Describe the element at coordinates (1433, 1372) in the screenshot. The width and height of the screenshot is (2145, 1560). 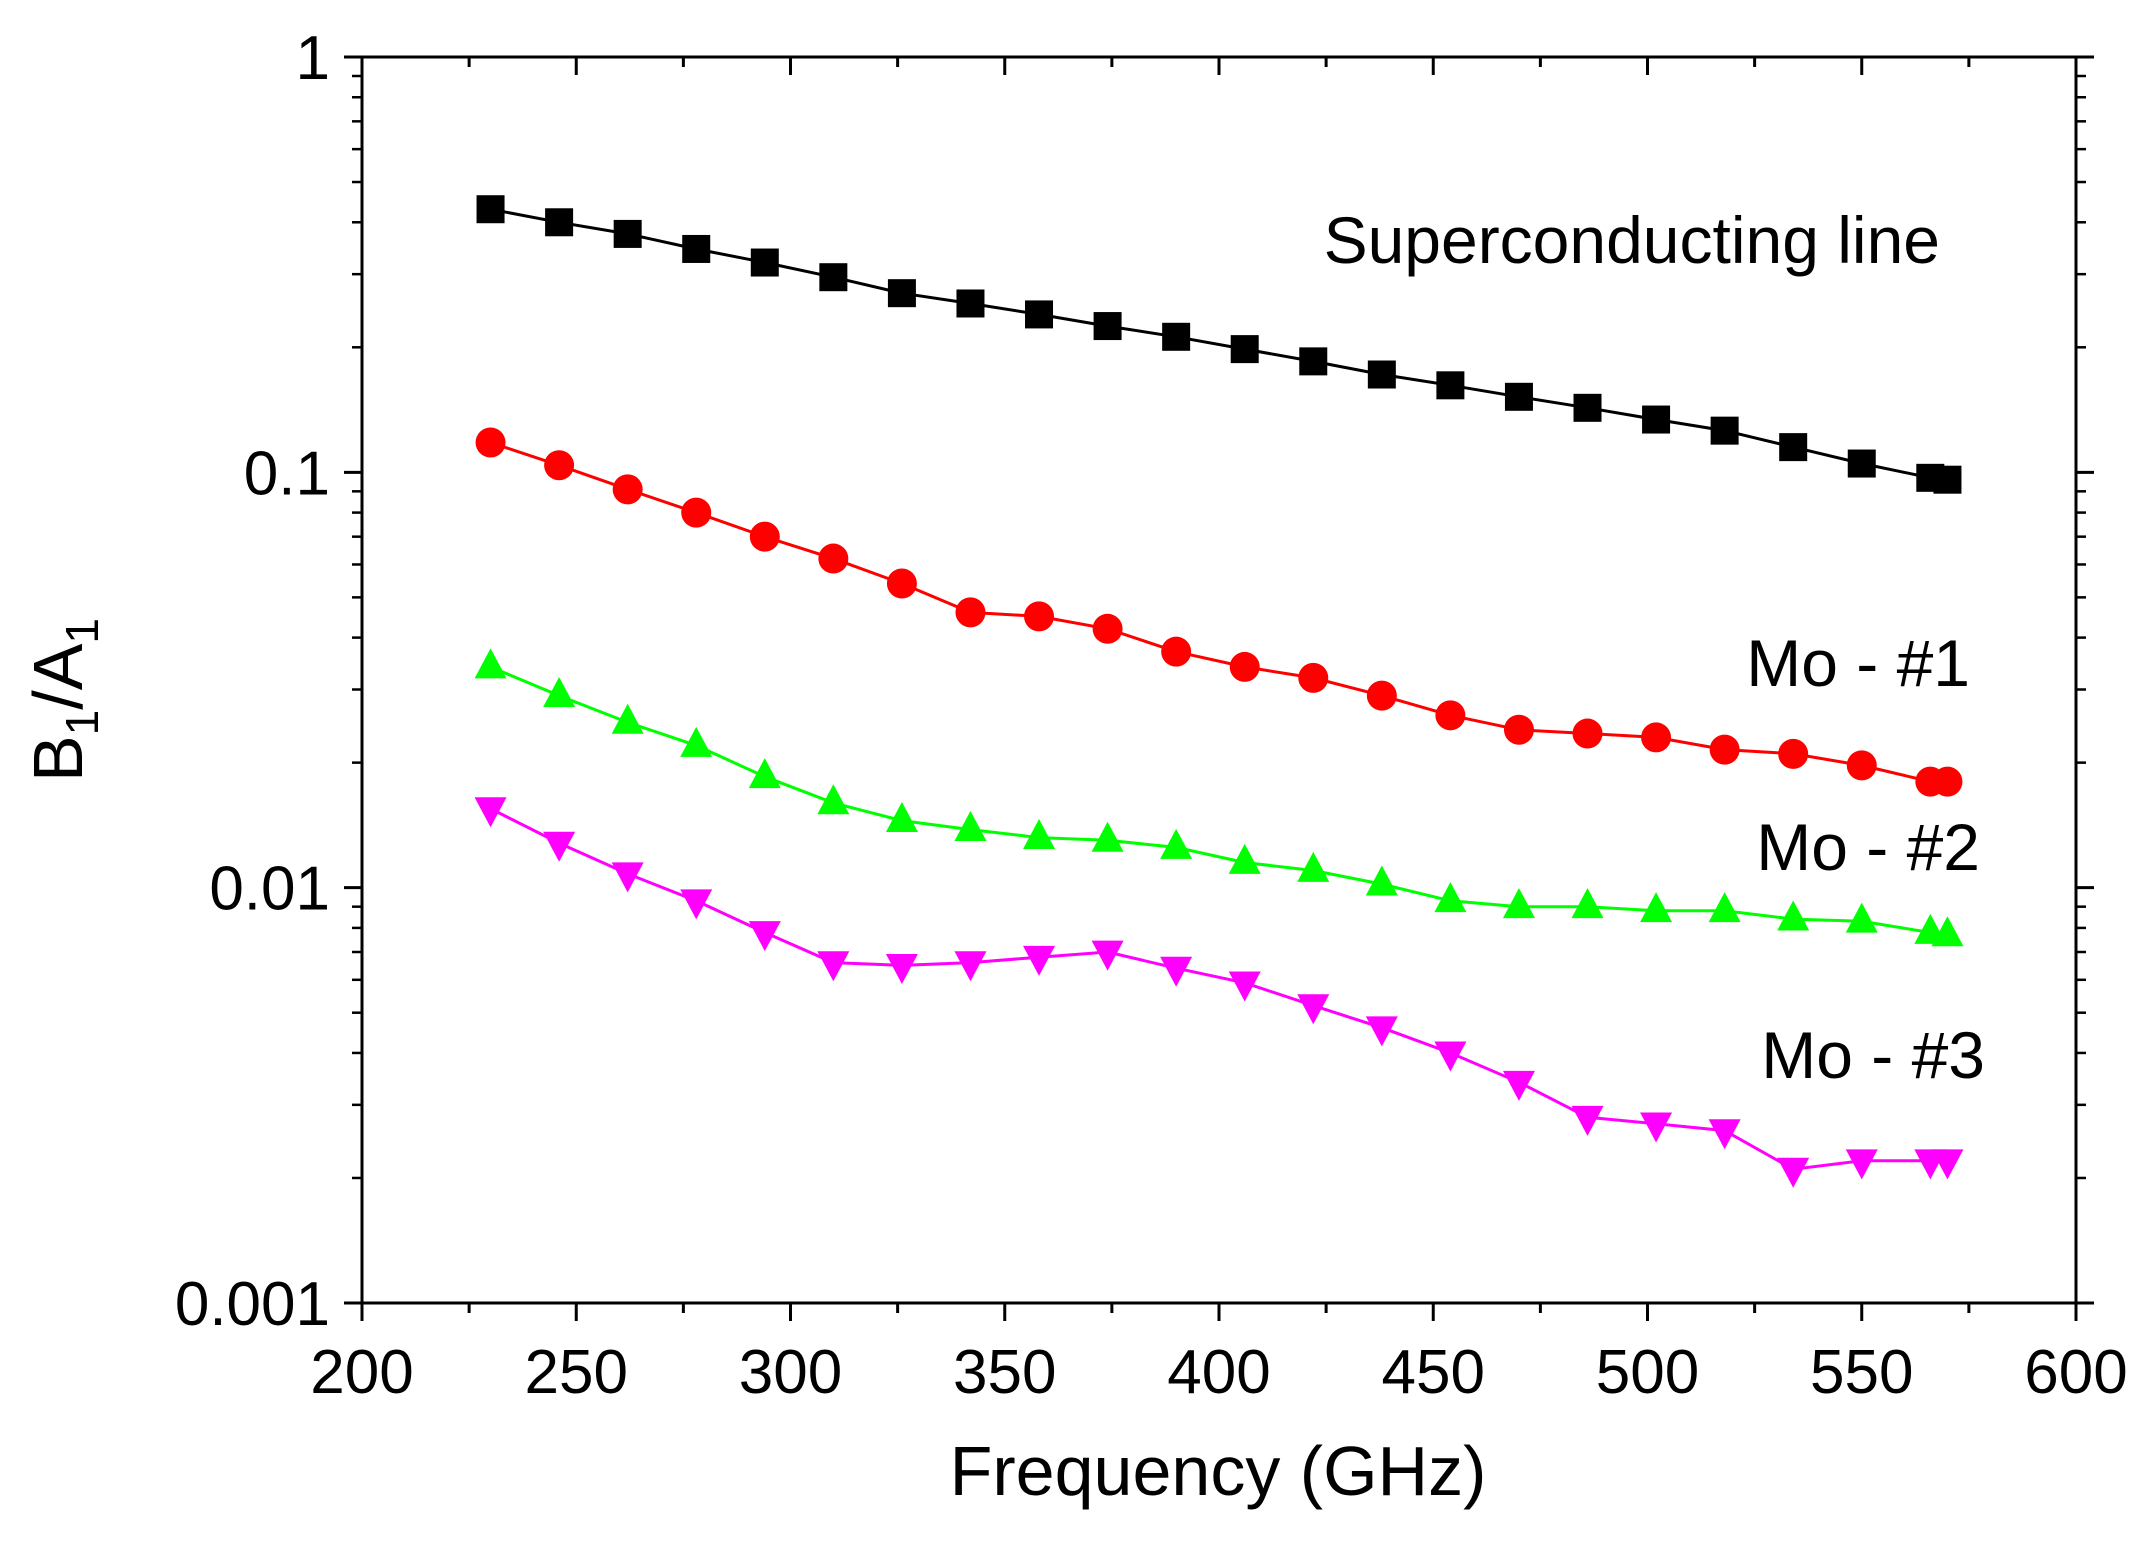
I see `x-tick-label: 450` at that location.